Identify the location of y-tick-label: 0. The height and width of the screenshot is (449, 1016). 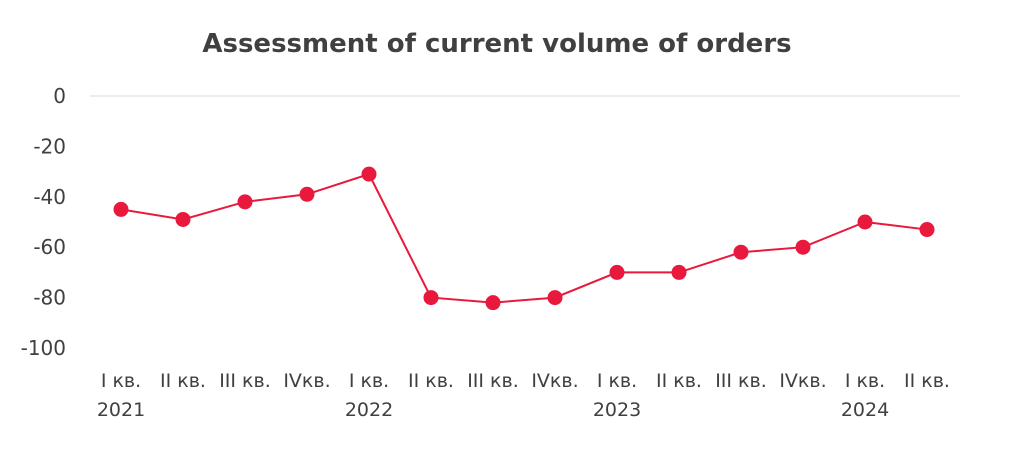
(59, 96).